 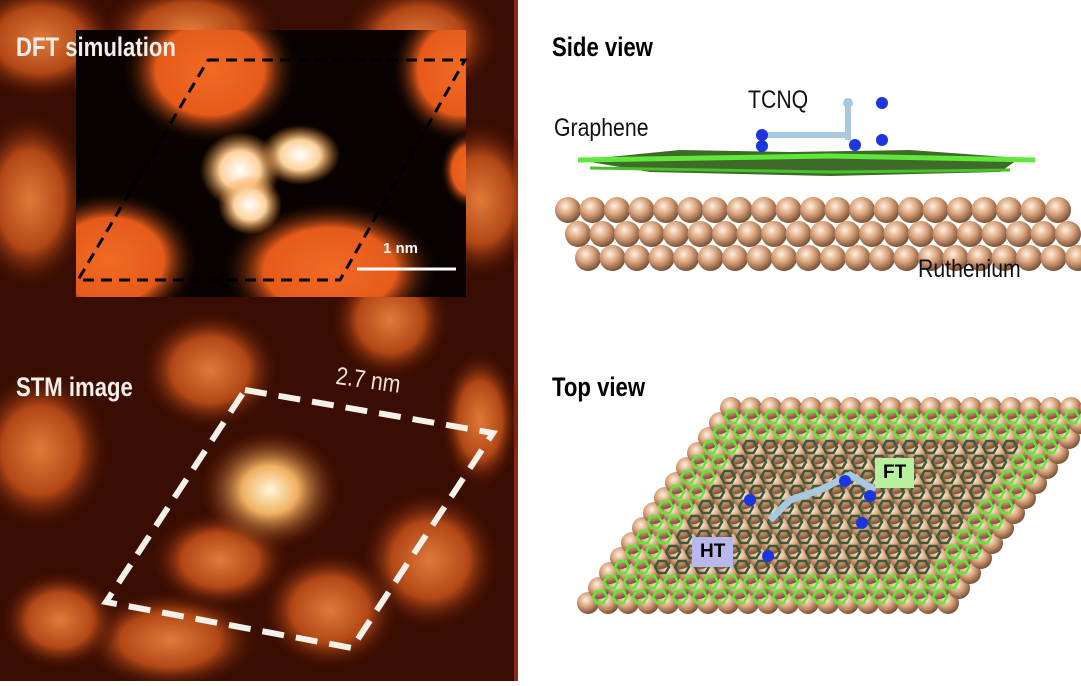 What do you see at coordinates (271, 170) in the screenshot?
I see `dft-unit-cell` at bounding box center [271, 170].